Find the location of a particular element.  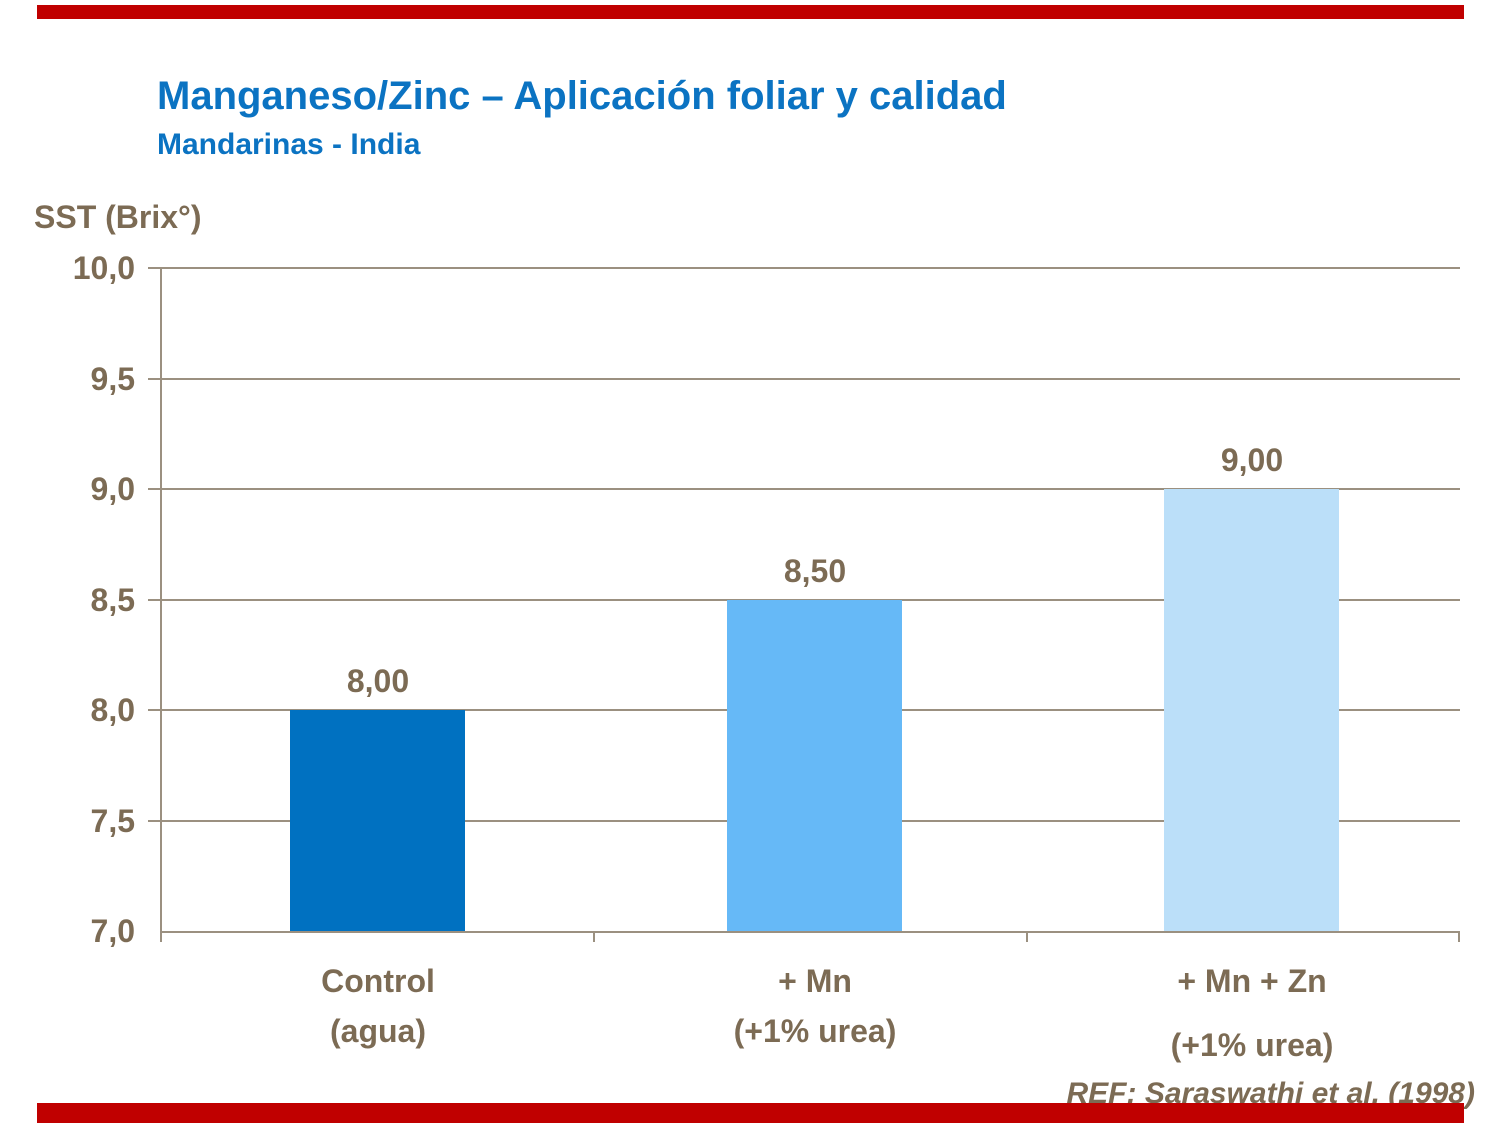

bar-mn is located at coordinates (814, 765).